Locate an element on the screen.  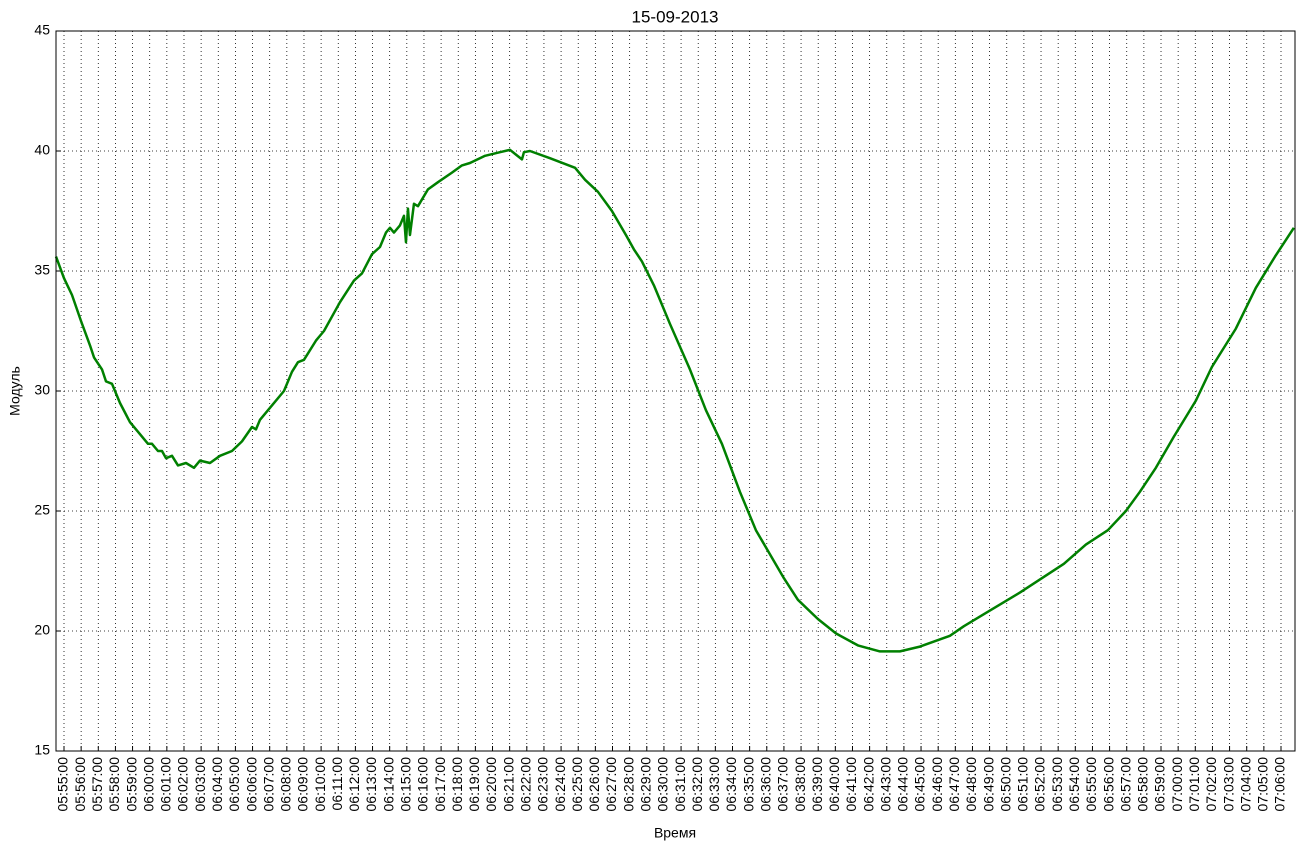
x-tick-label: 07:02:00 is located at coordinates (1211, 784).